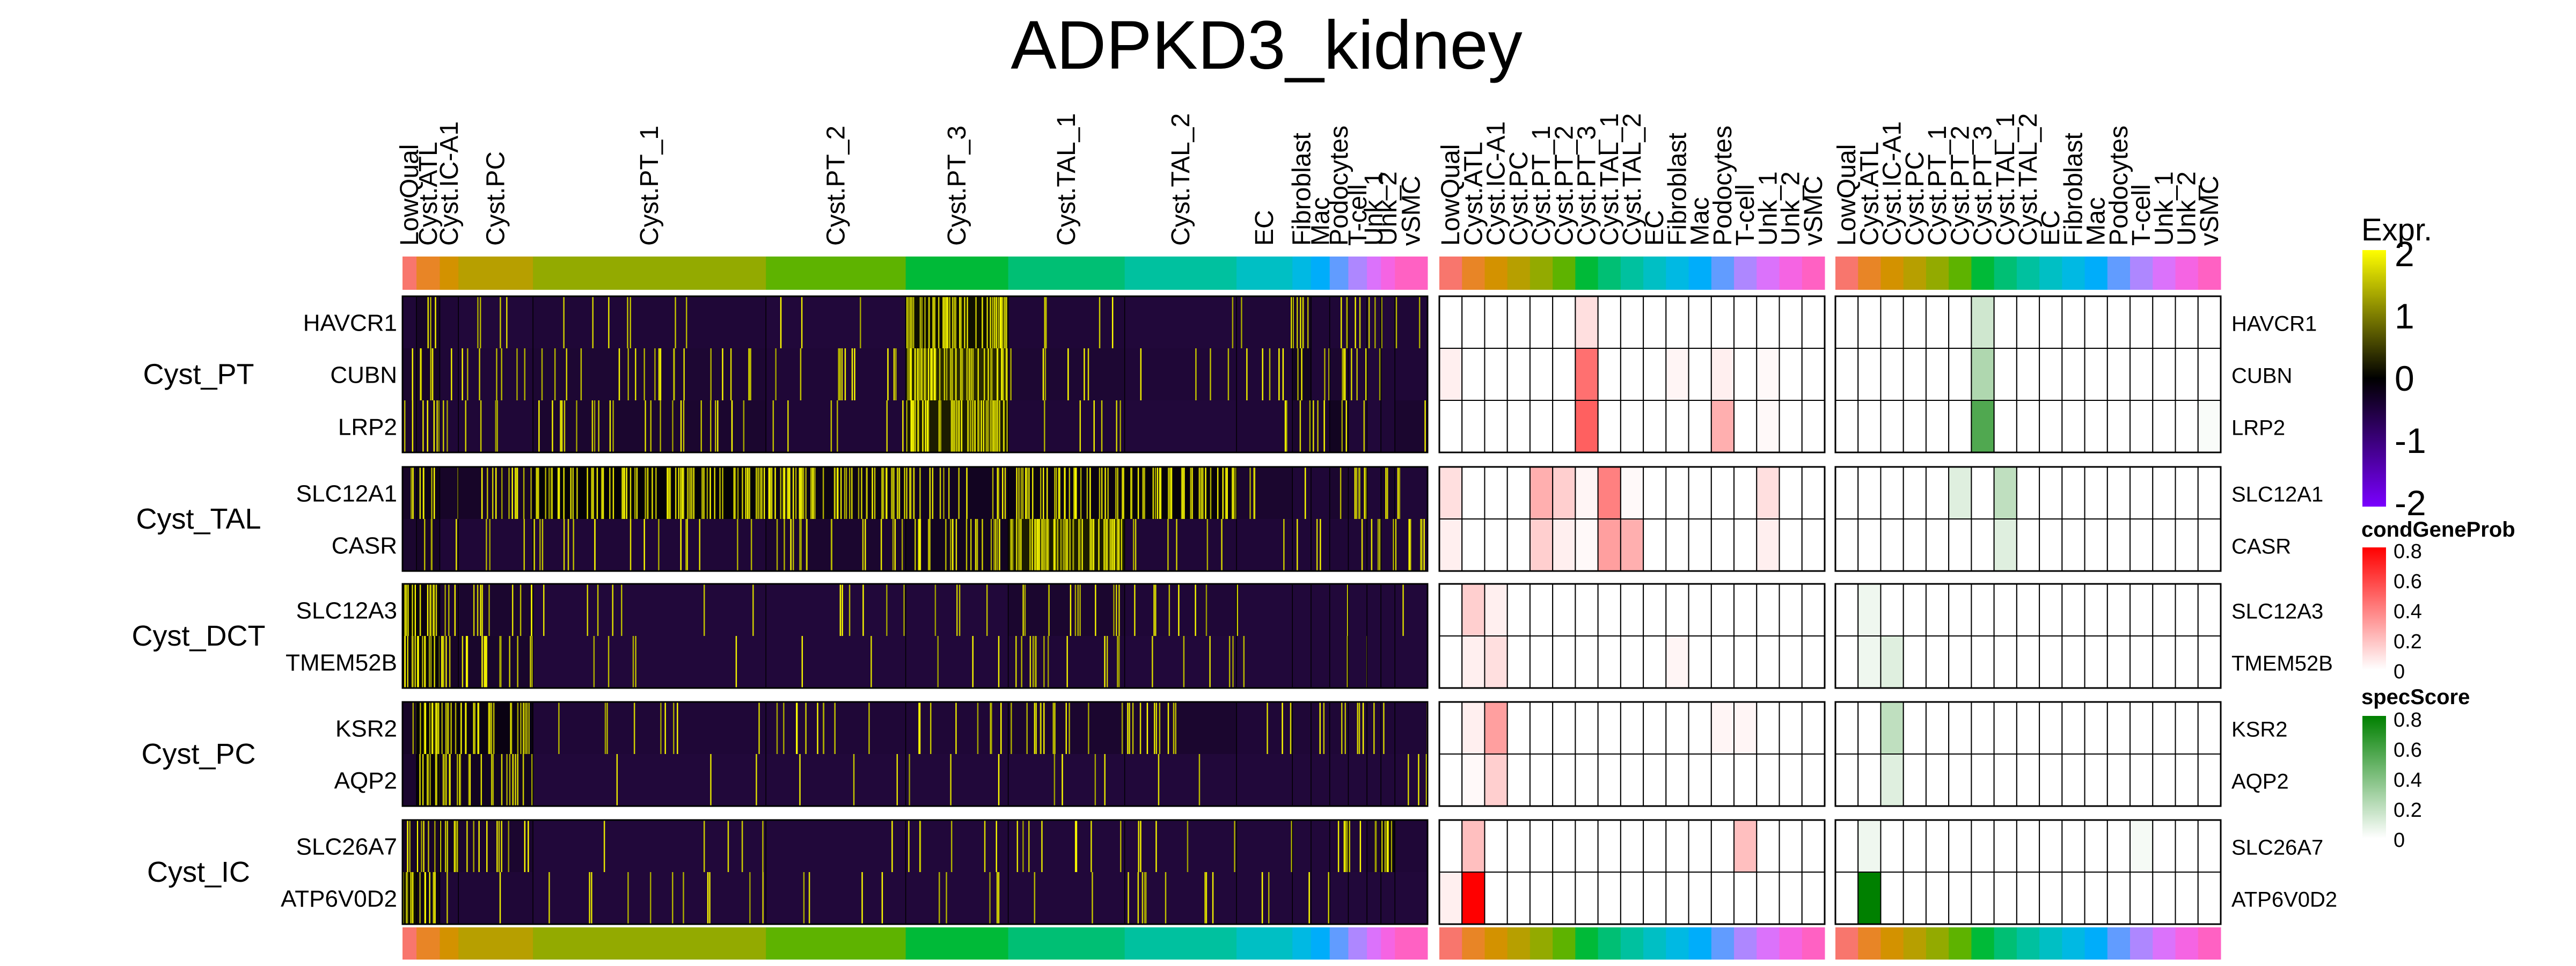 The image size is (2576, 966). I want to click on legend-spec-tick: 0.6, so click(2408, 750).